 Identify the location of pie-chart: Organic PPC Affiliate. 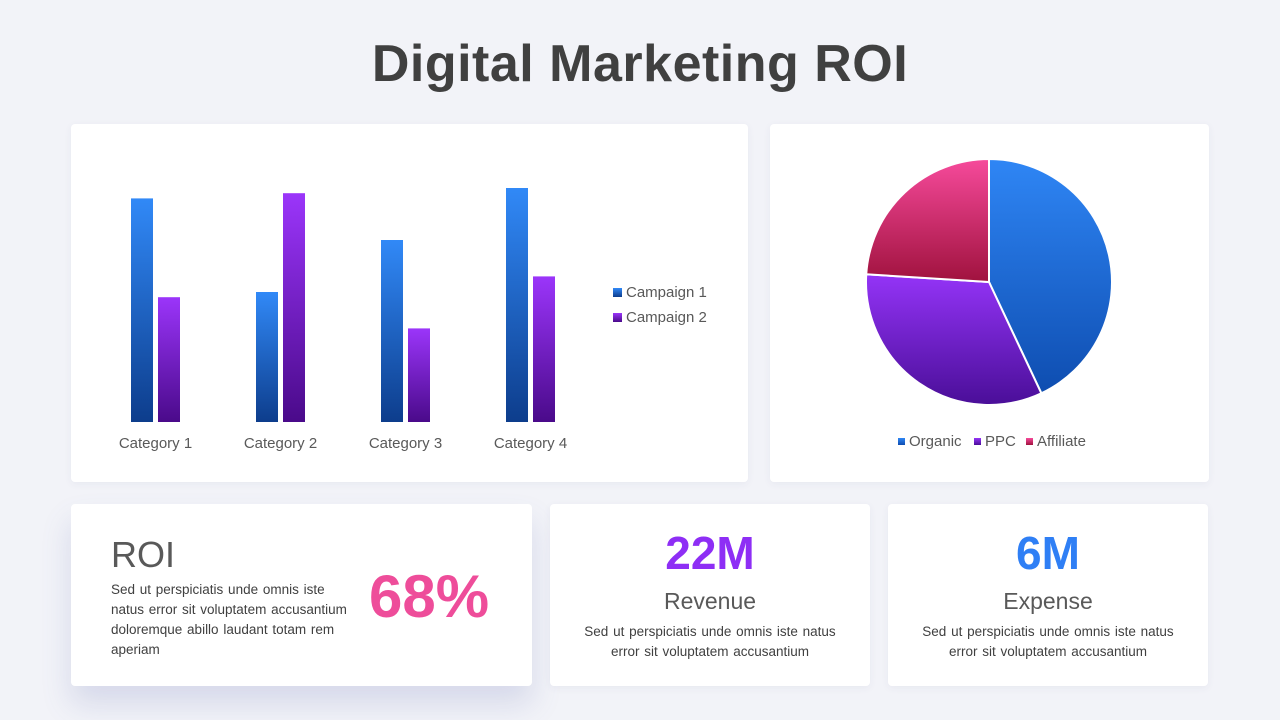
(989, 303).